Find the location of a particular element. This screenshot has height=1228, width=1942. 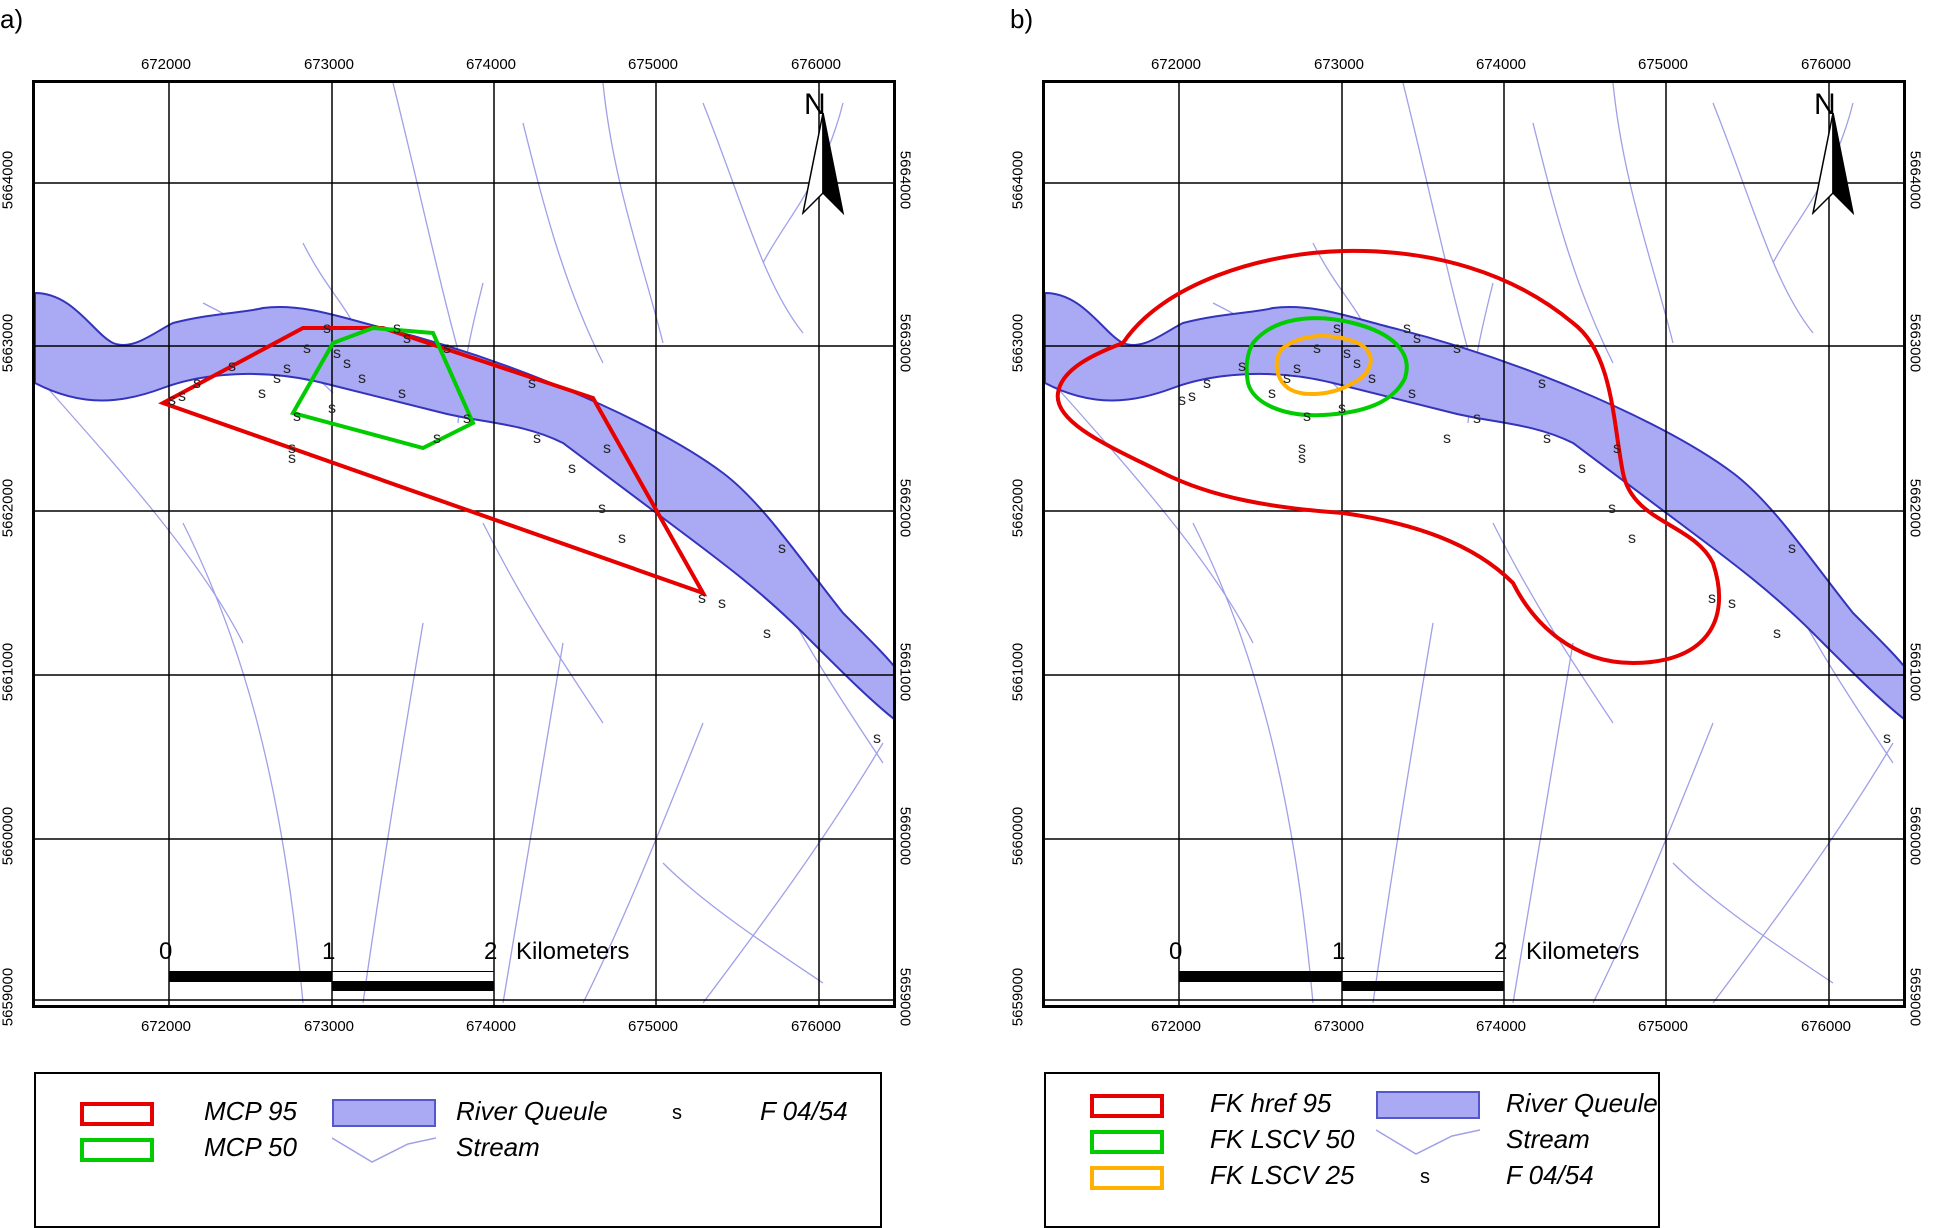

x-tick-bottom: 672000 is located at coordinates (1176, 1026).